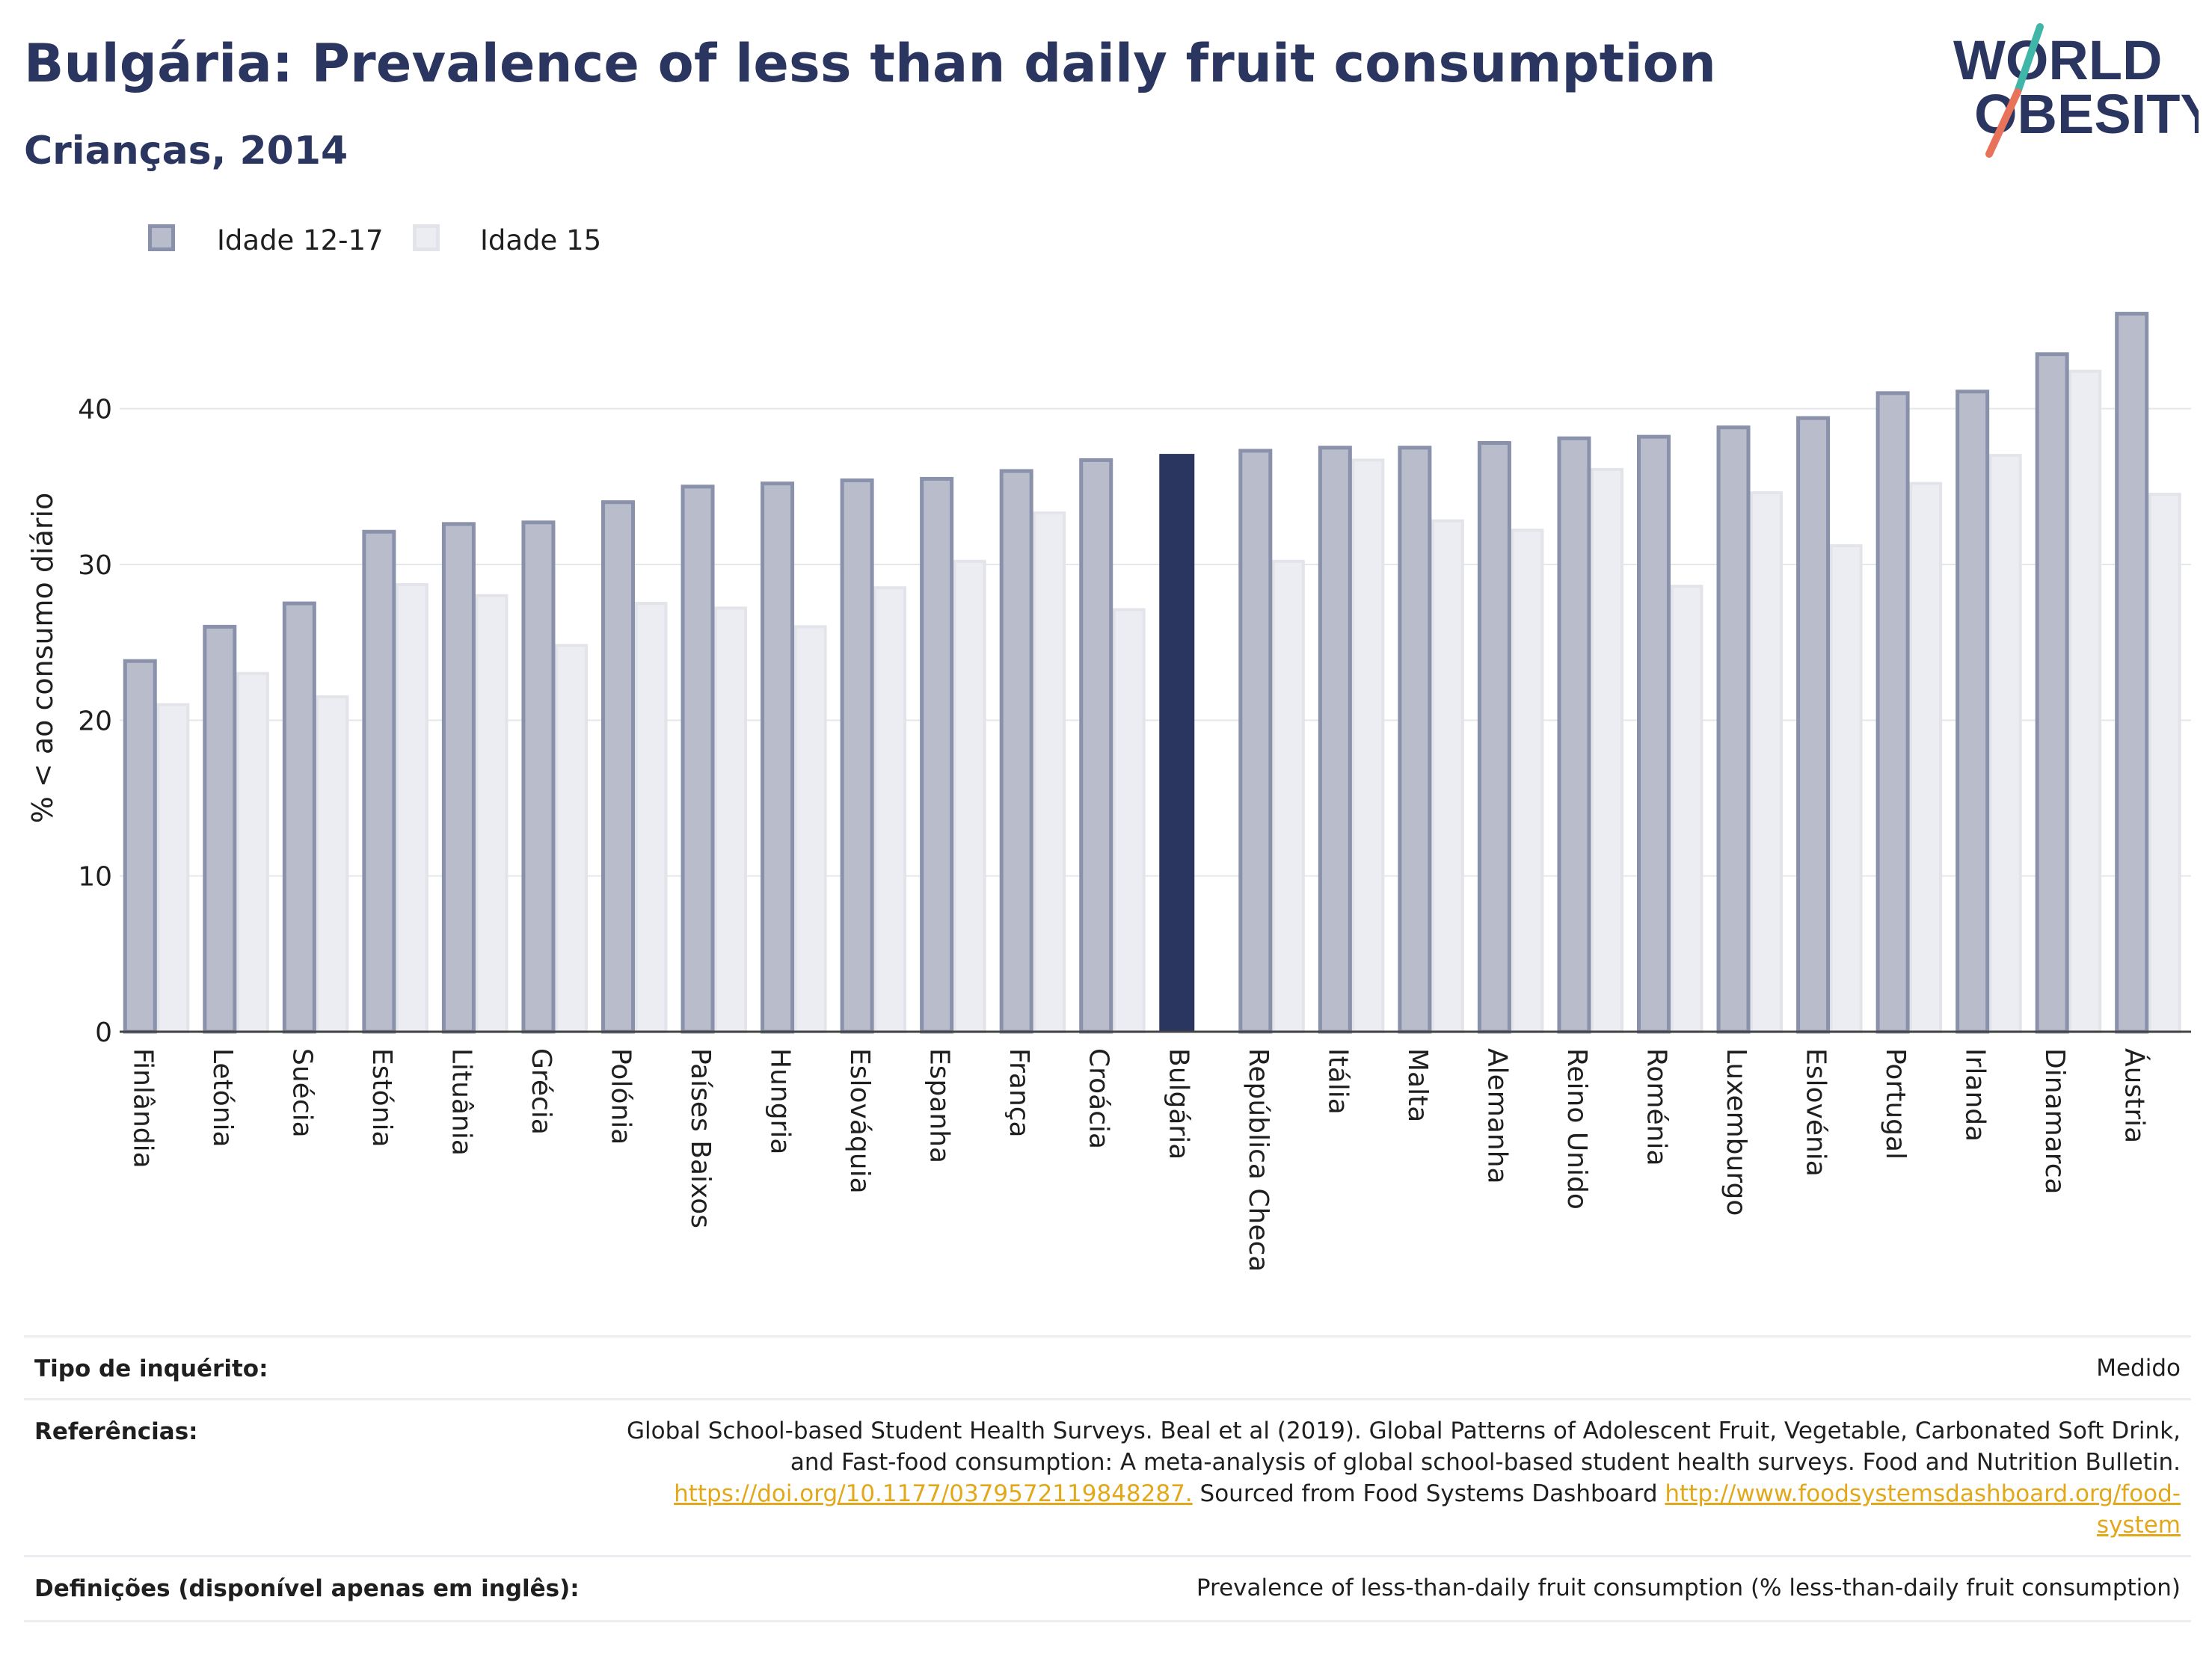  I want to click on x-tick-label: Estónia, so click(381, 1098).